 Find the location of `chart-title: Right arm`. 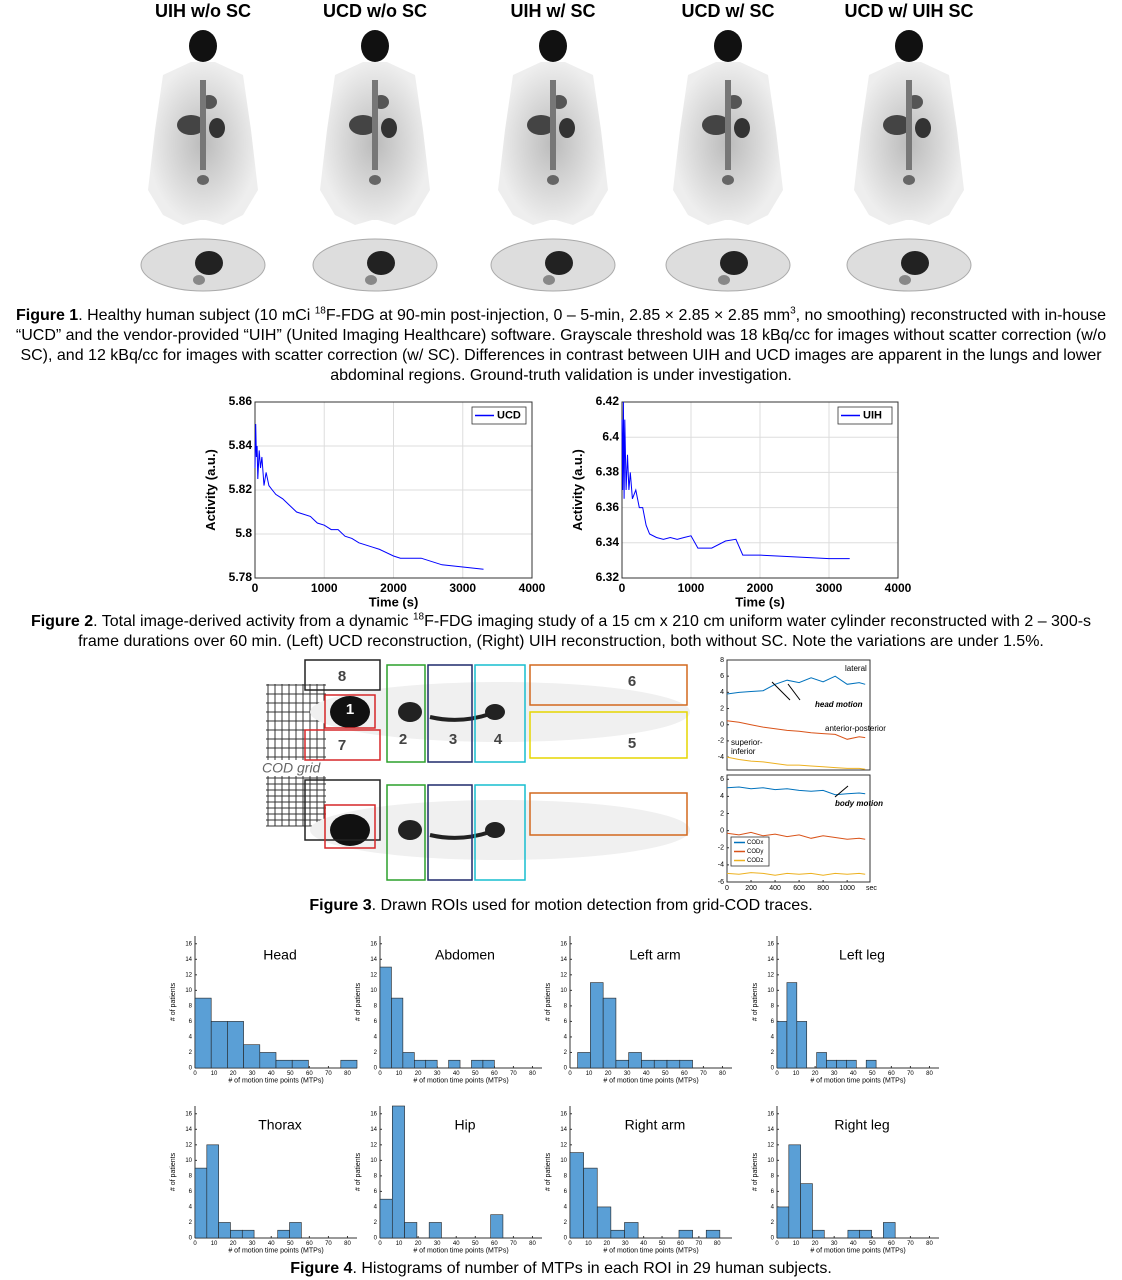

chart-title: Right arm is located at coordinates (655, 1125).